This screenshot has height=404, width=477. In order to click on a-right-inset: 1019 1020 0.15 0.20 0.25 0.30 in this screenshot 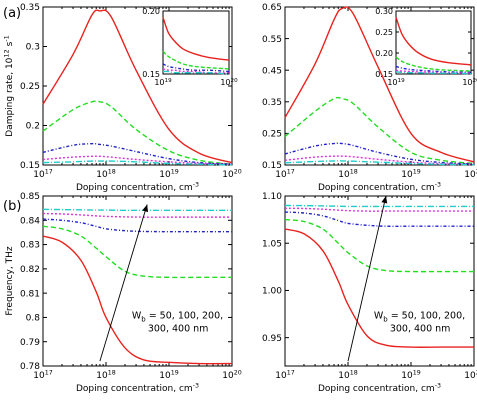, I will do `click(426, 47)`.